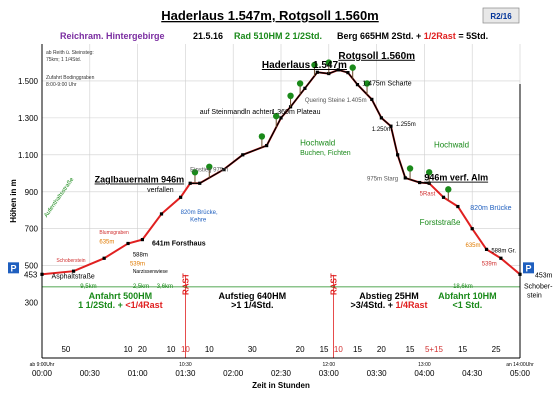 This screenshot has height=420, width=560. I want to click on parking-letter-right: P, so click(528, 268).